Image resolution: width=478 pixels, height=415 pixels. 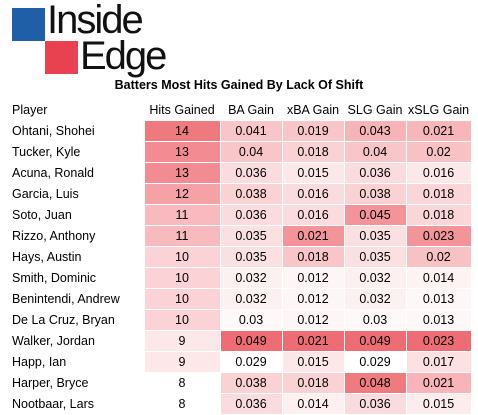 What do you see at coordinates (251, 152) in the screenshot?
I see `ba-gain-cell: 0.04` at bounding box center [251, 152].